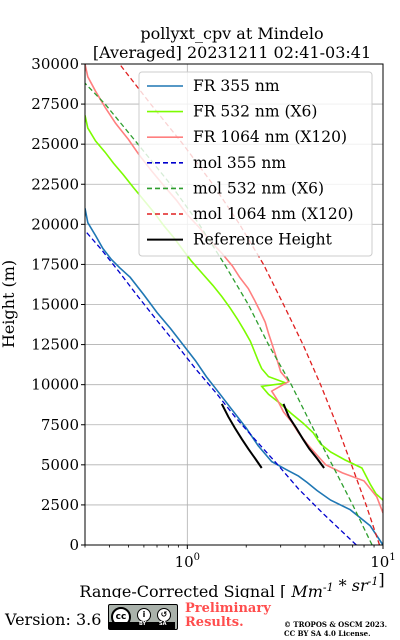 This screenshot has height=640, width=400. I want to click on version-label: Version: 3.6, so click(53, 619).